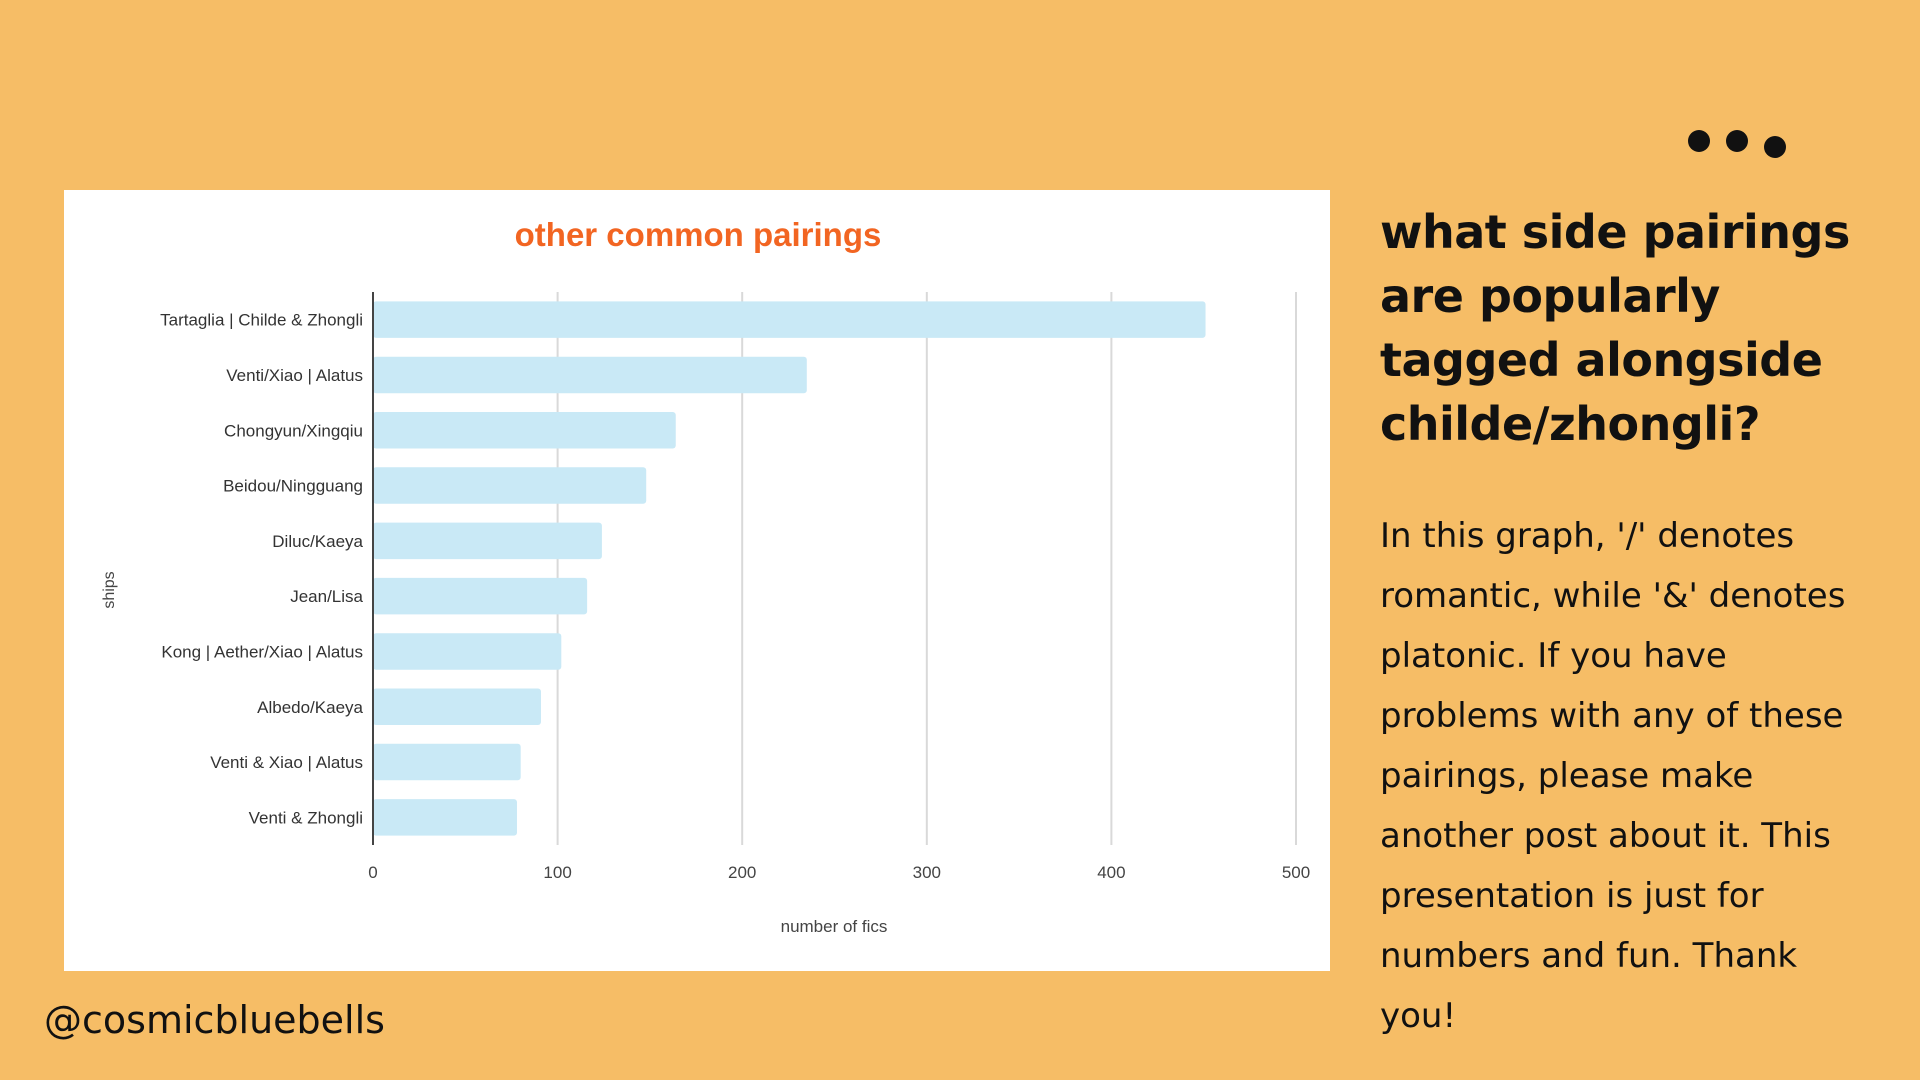 The width and height of the screenshot is (1920, 1080). What do you see at coordinates (293, 430) in the screenshot?
I see `category-label: Chongyun/Xingqiu` at bounding box center [293, 430].